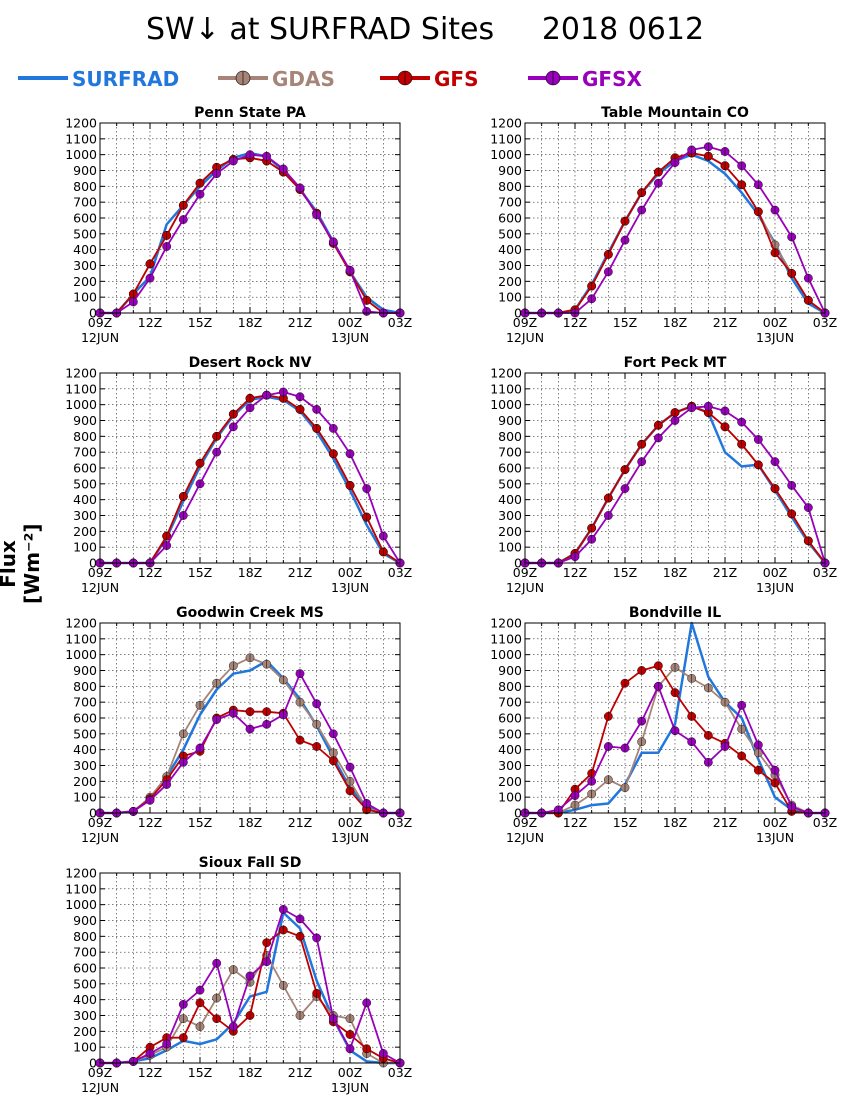 Image resolution: width=850 pixels, height=1100 pixels. What do you see at coordinates (85, 265) in the screenshot?
I see `y-tick-label: 300` at bounding box center [85, 265].